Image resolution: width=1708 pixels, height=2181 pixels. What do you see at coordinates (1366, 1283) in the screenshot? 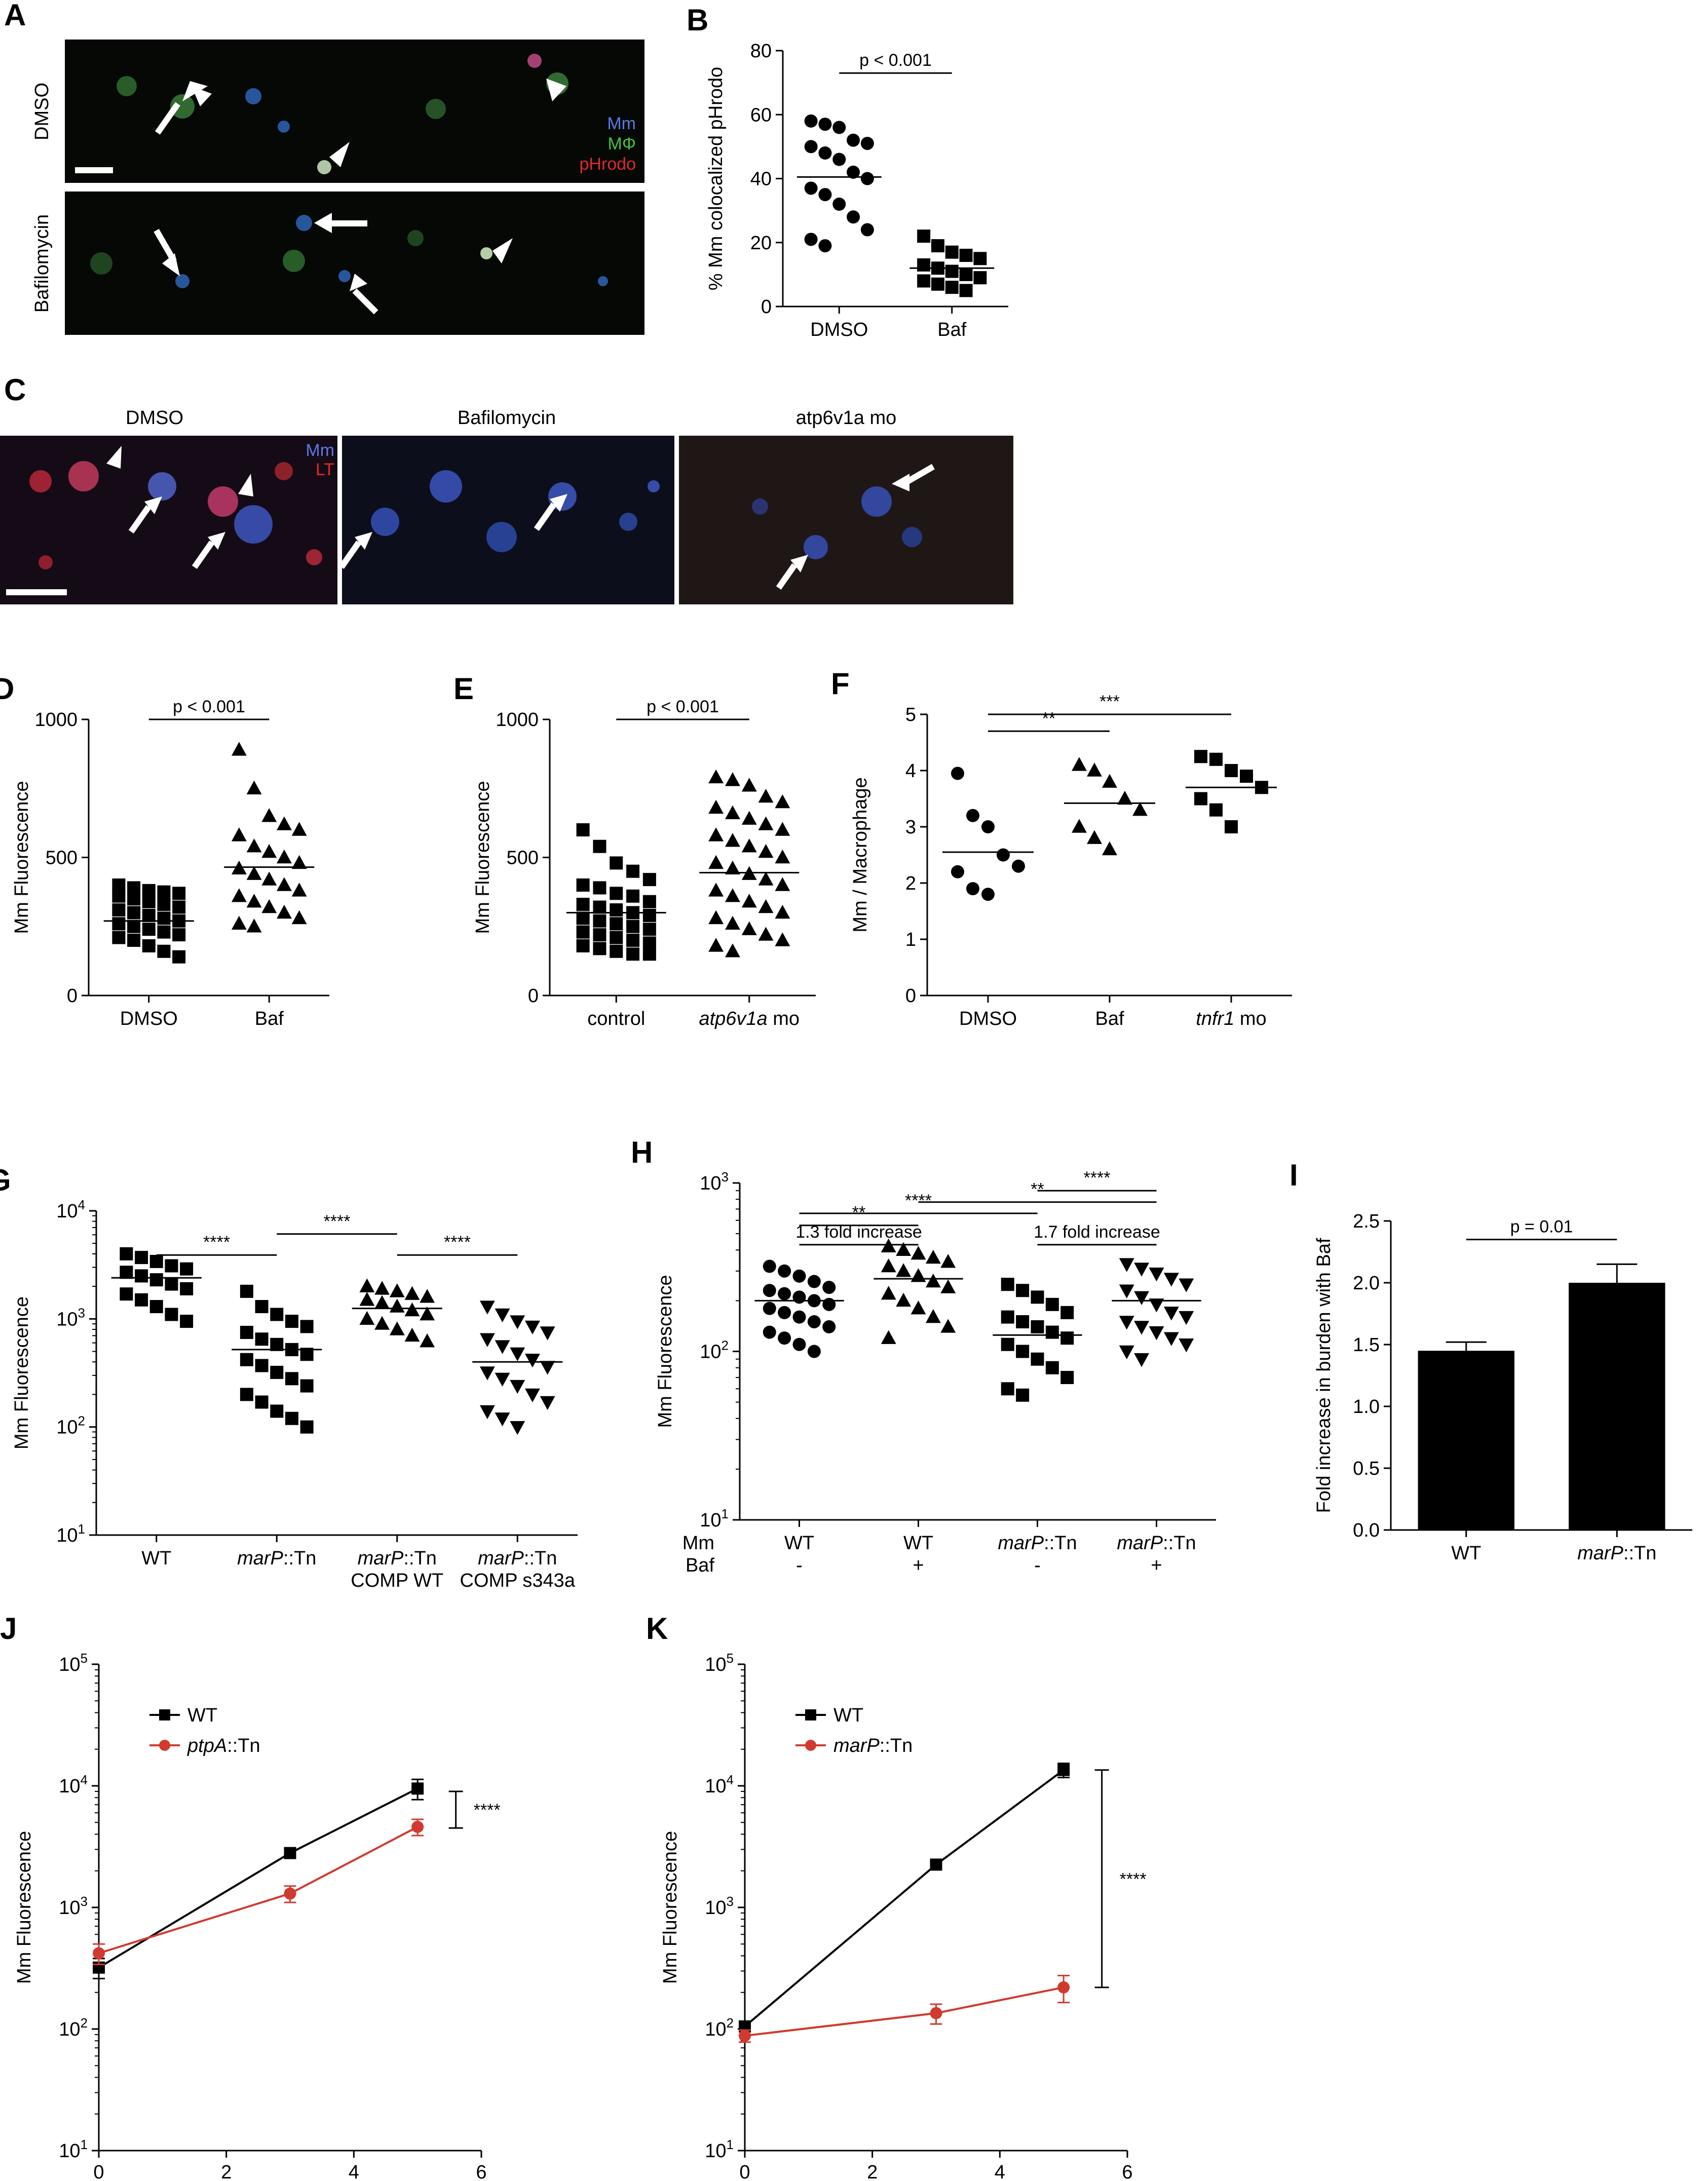
I see `y-tick-label: 2.0` at bounding box center [1366, 1283].